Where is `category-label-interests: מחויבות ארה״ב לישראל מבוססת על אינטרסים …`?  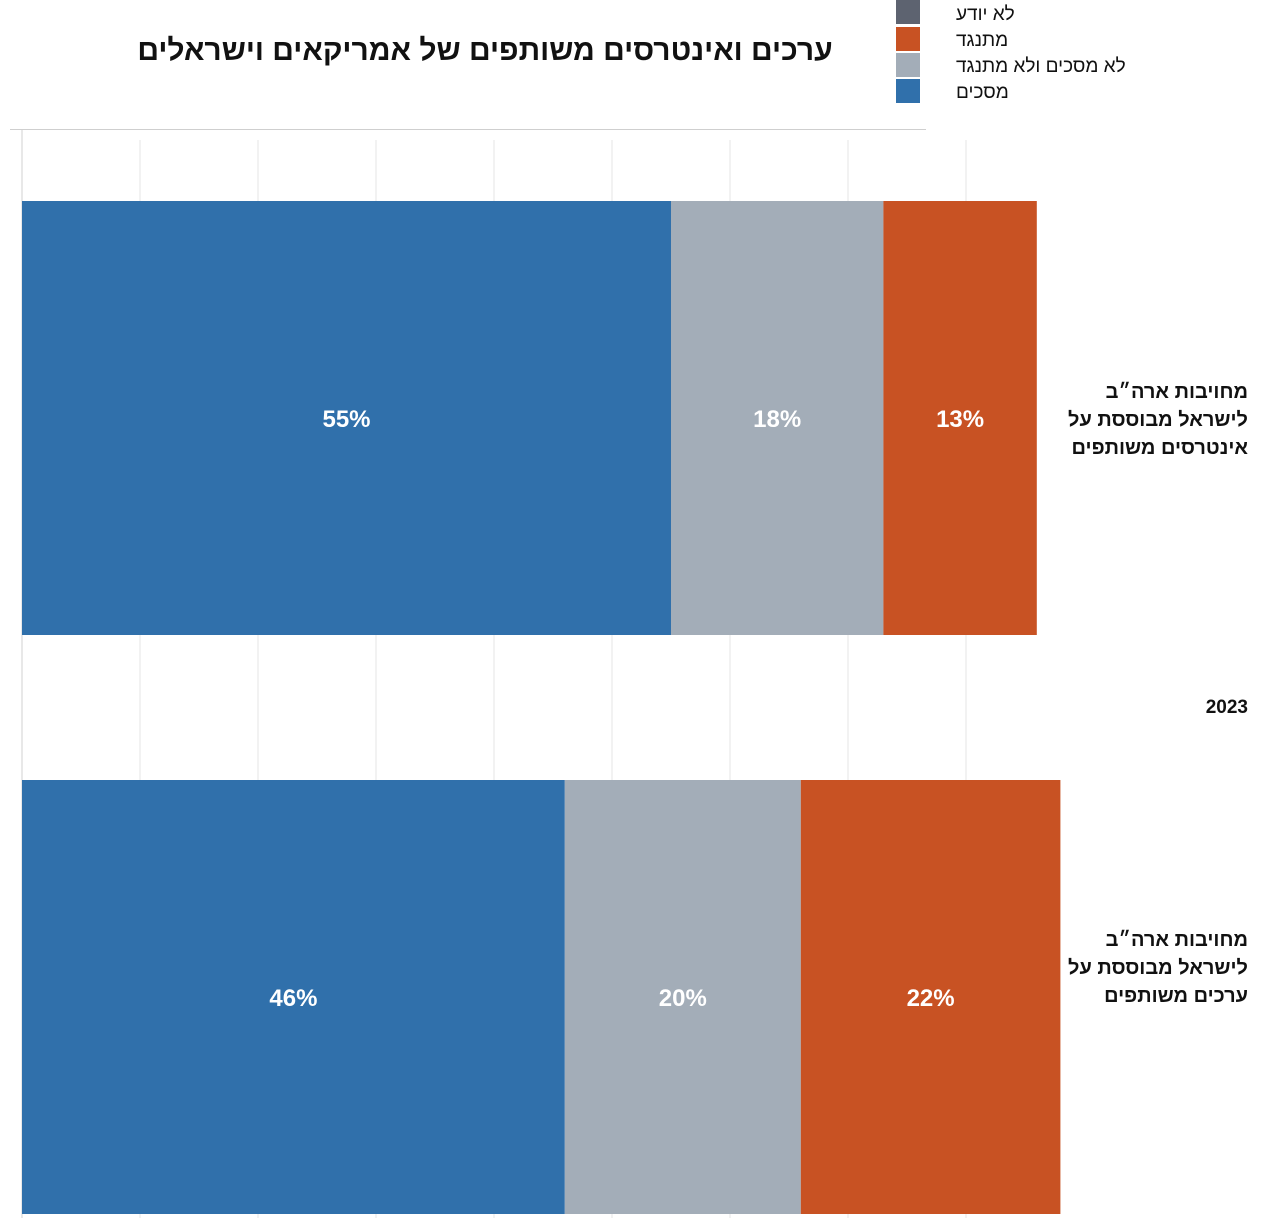 category-label-interests: מחויבות ארה״ב לישראל מבוססת על אינטרסים … is located at coordinates (1158, 420).